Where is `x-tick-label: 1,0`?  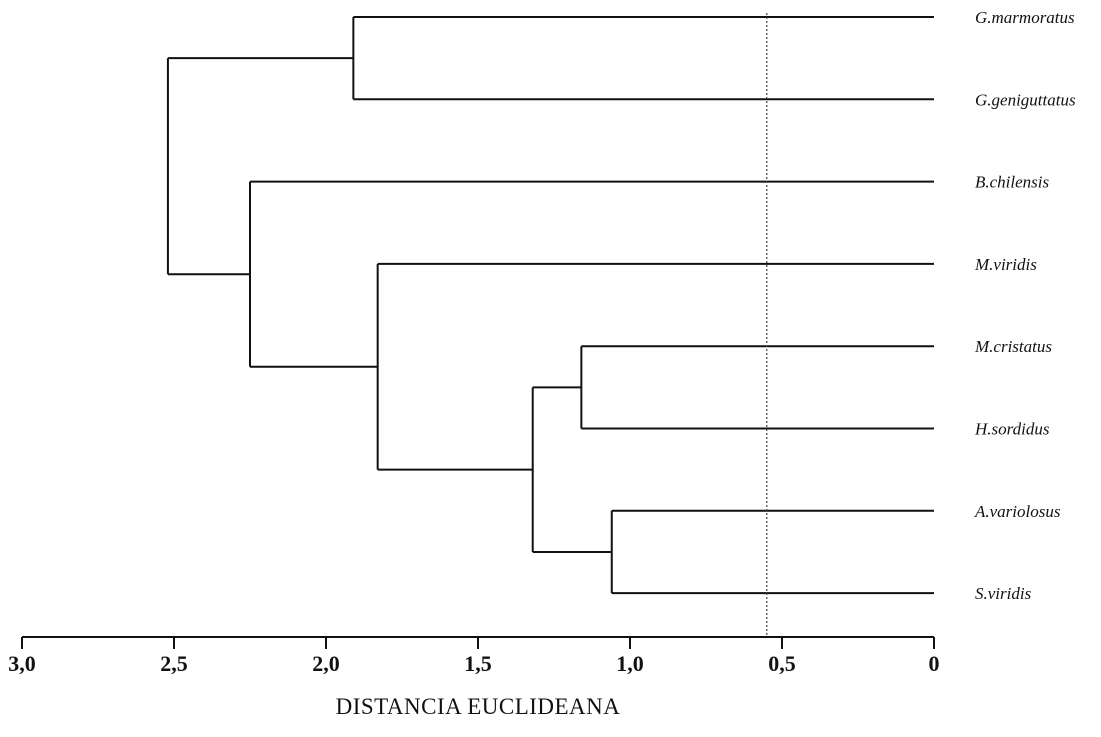 x-tick-label: 1,0 is located at coordinates (630, 663).